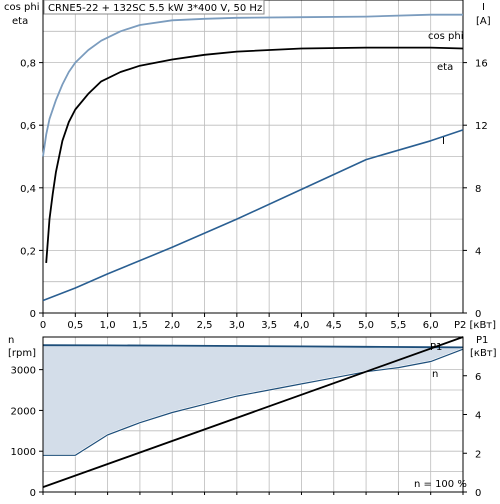 Image resolution: width=500 pixels, height=504 pixels. Describe the element at coordinates (28, 189) in the screenshot. I see `top-ytick-left-label: 0,4` at that location.